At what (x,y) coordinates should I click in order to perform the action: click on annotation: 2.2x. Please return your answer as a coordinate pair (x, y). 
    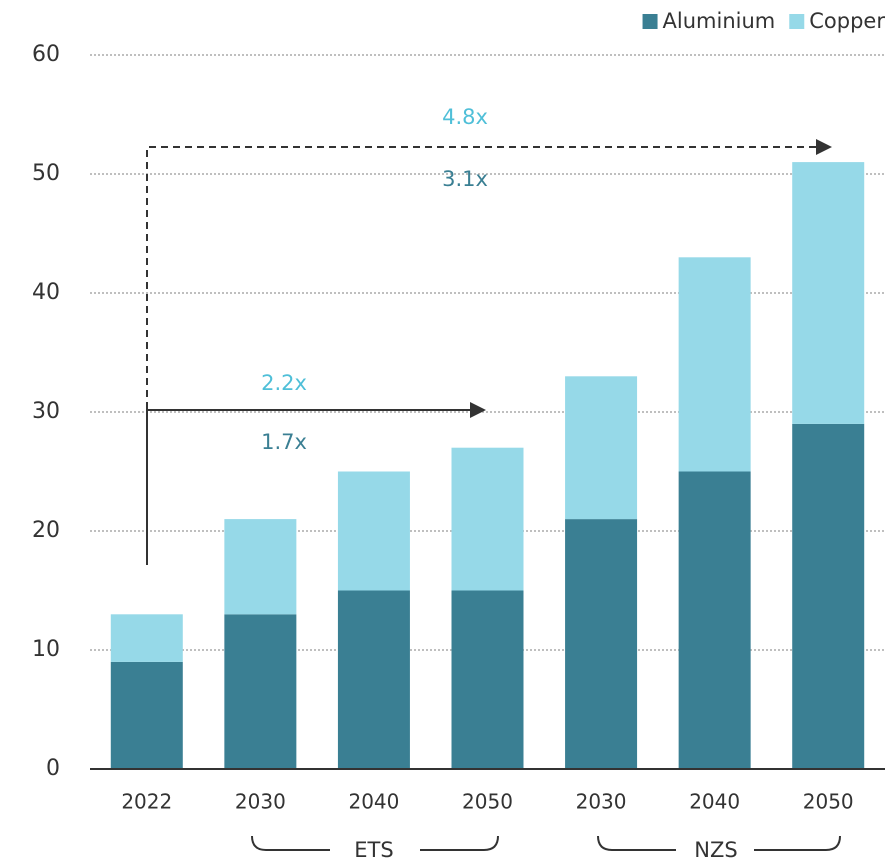
    Looking at the image, I should click on (284, 383).